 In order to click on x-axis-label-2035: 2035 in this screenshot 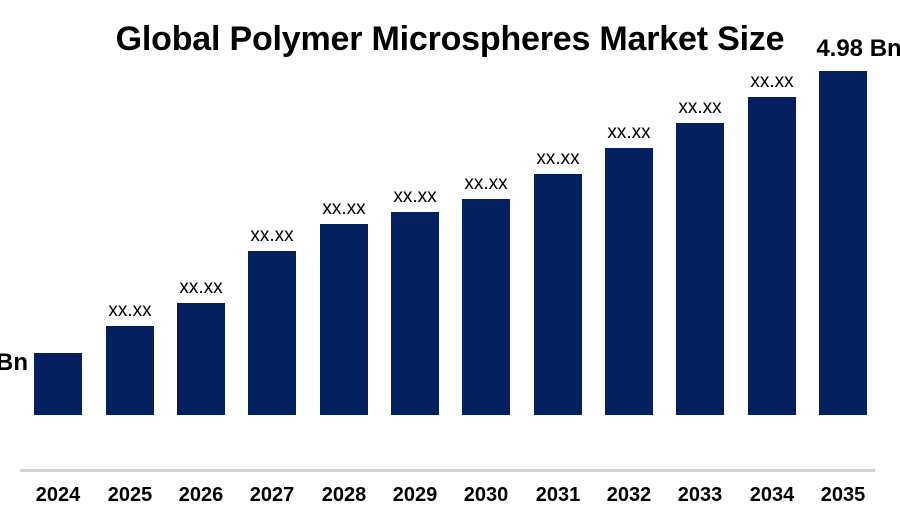, I will do `click(843, 495)`.